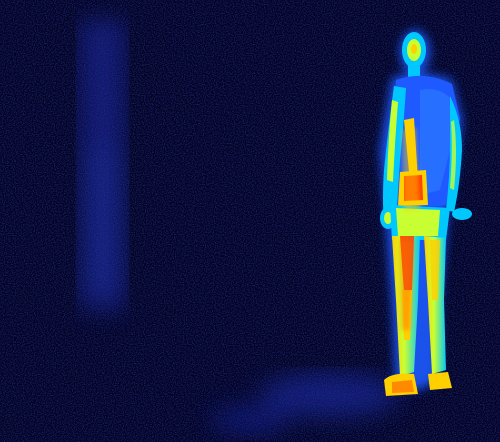 This screenshot has width=500, height=442. What do you see at coordinates (102, 165) in the screenshot?
I see `background-pillar-glow` at bounding box center [102, 165].